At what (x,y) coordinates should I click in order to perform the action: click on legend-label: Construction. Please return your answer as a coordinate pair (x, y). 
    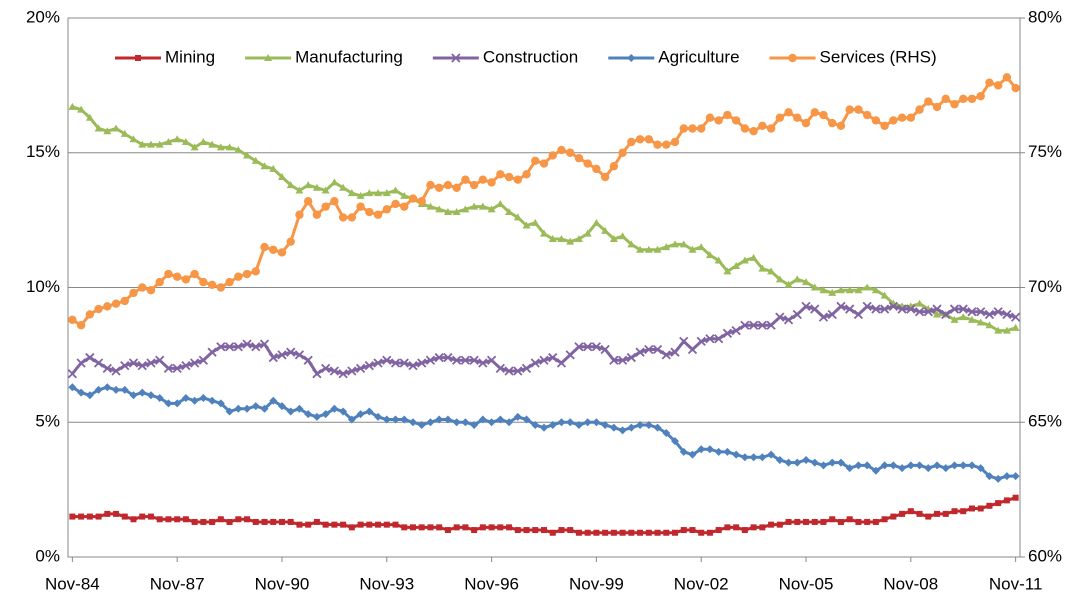
    Looking at the image, I should click on (530, 56).